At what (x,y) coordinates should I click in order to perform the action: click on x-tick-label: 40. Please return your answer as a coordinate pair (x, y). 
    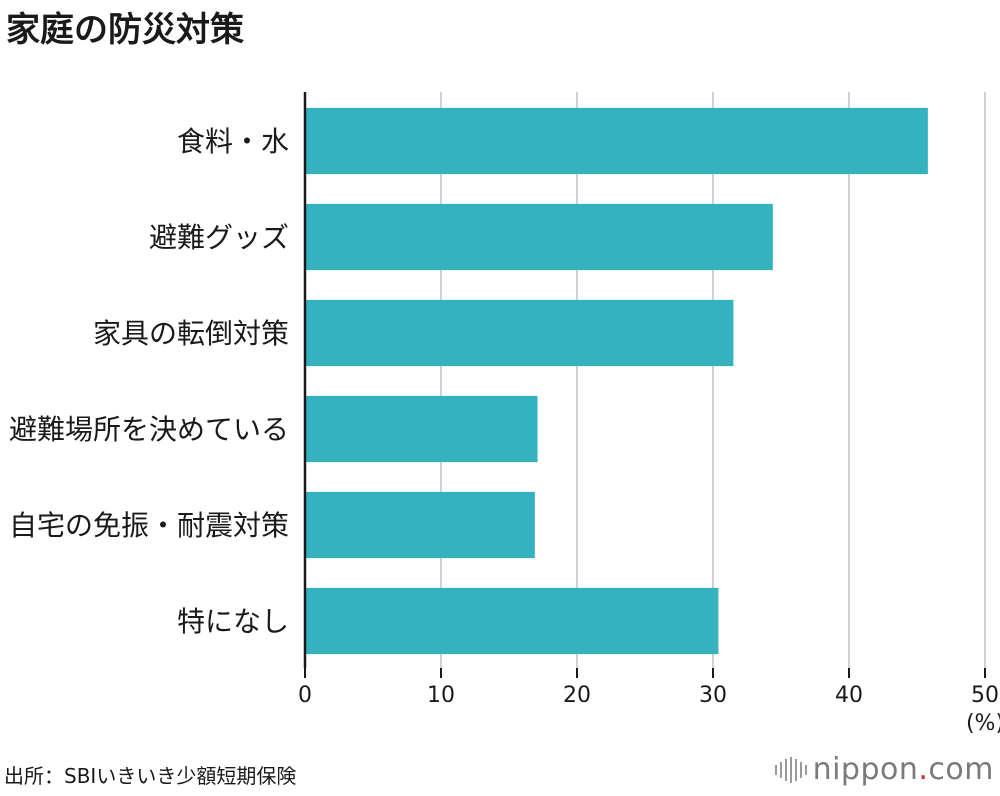
    Looking at the image, I should click on (849, 695).